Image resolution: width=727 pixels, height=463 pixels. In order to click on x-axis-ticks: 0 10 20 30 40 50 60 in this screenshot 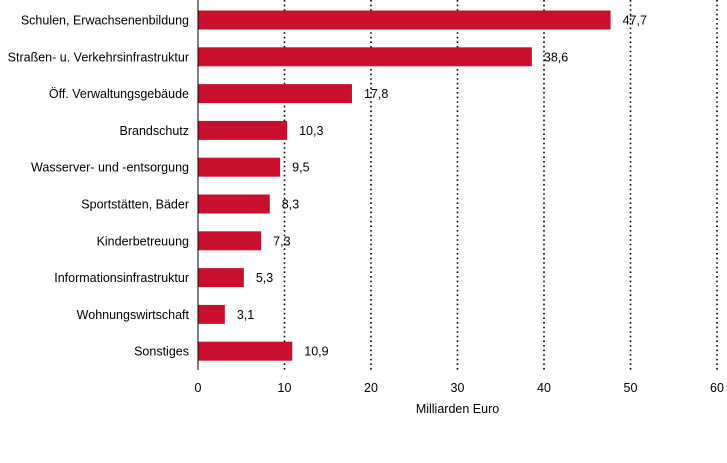, I will do `click(459, 388)`.